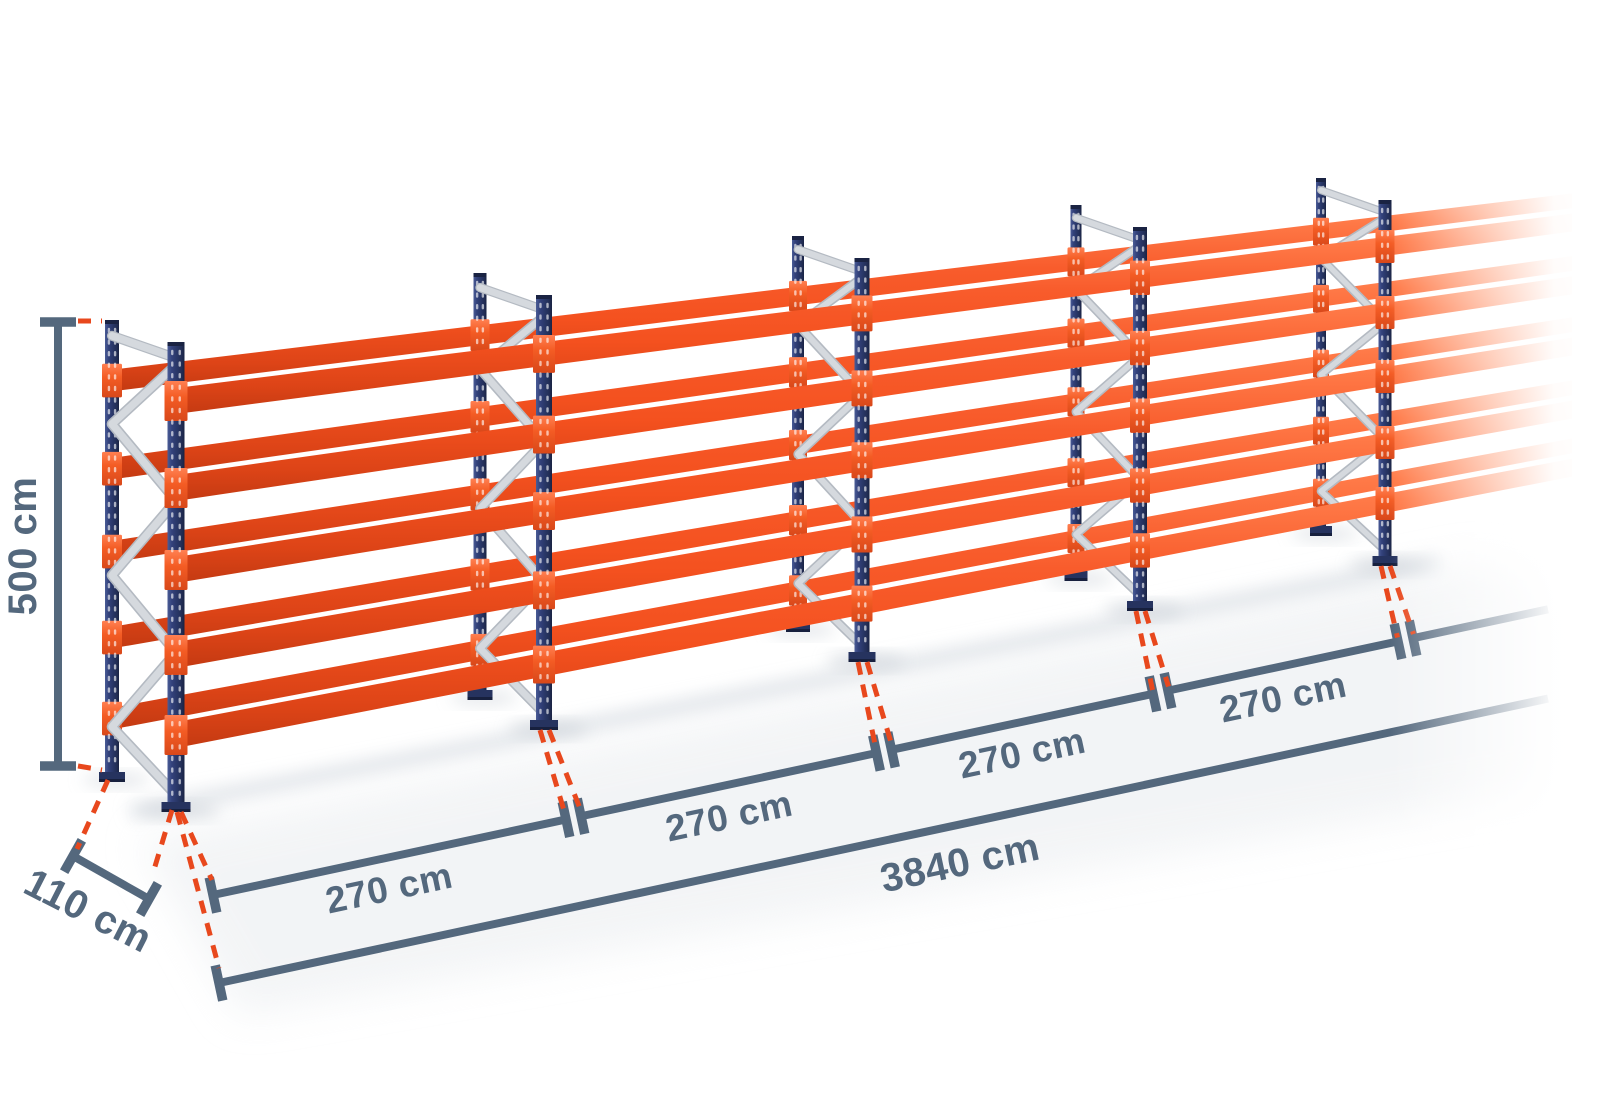 This screenshot has height=1100, width=1600. I want to click on fade-overlay, so click(1495, 550).